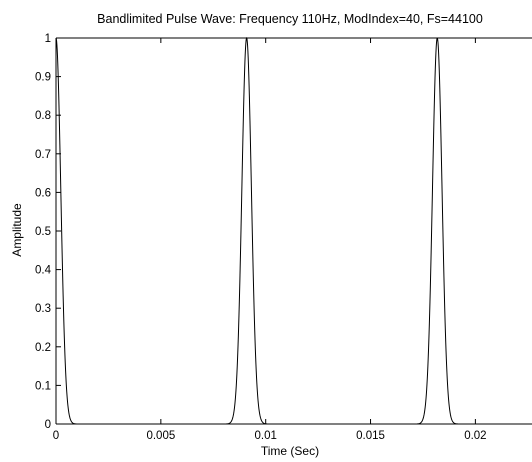 This screenshot has width=532, height=462. I want to click on y-tick-label: 0.9, so click(43, 78).